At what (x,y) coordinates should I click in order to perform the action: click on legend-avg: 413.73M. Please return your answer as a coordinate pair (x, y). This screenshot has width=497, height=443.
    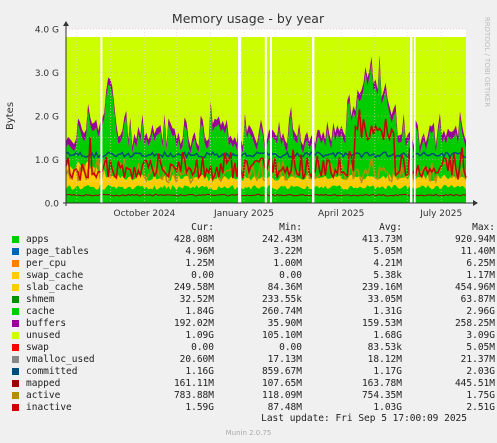
    Looking at the image, I should click on (381, 239).